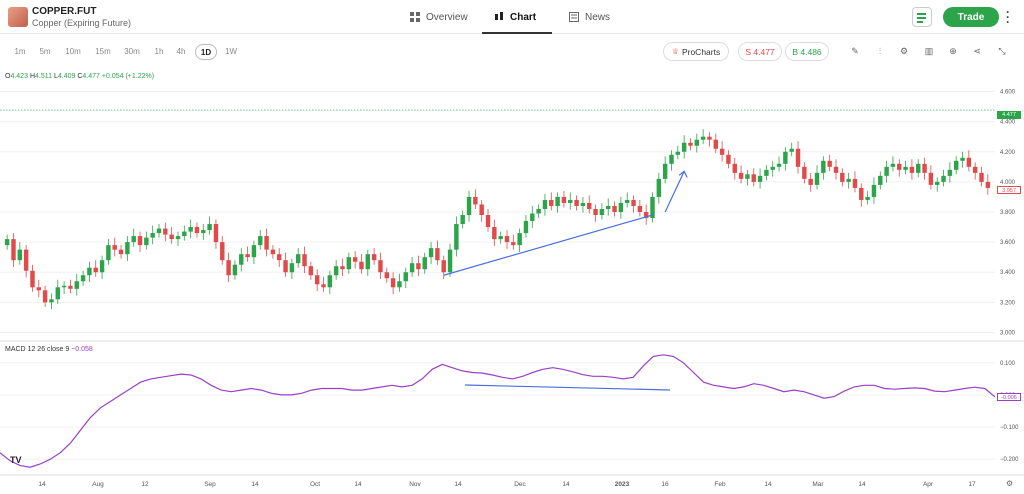  Describe the element at coordinates (1008, 243) in the screenshot. I see `price-axis-tick: 3.600` at that location.